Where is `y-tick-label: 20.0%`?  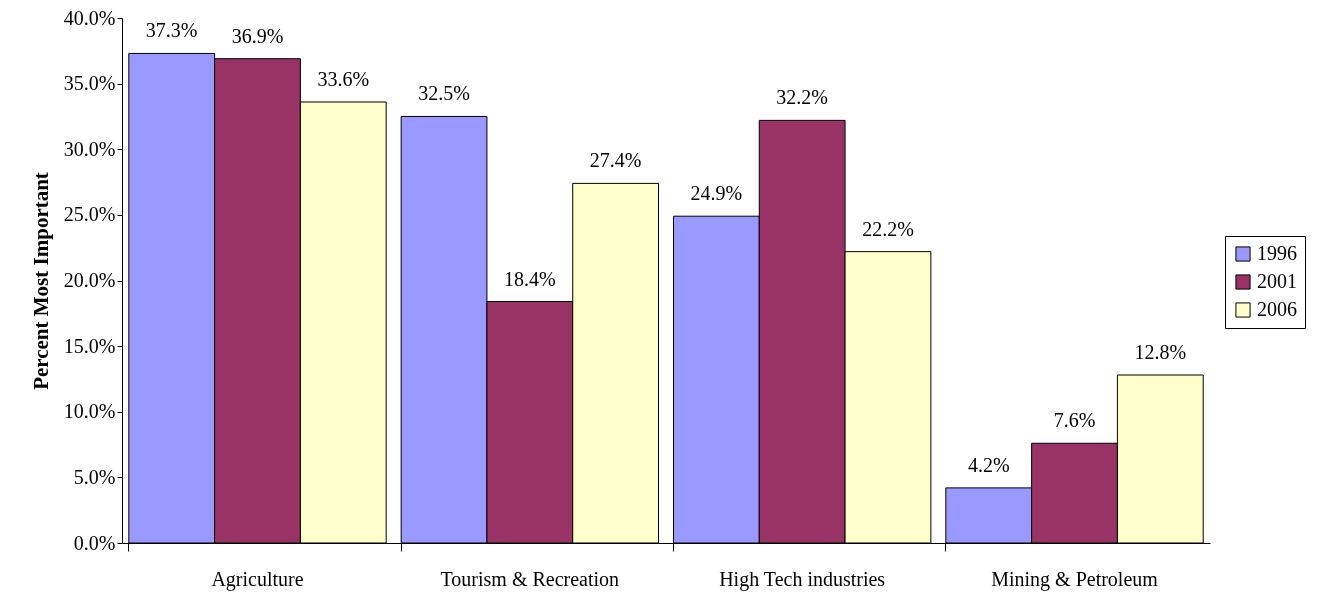 y-tick-label: 20.0% is located at coordinates (89, 280).